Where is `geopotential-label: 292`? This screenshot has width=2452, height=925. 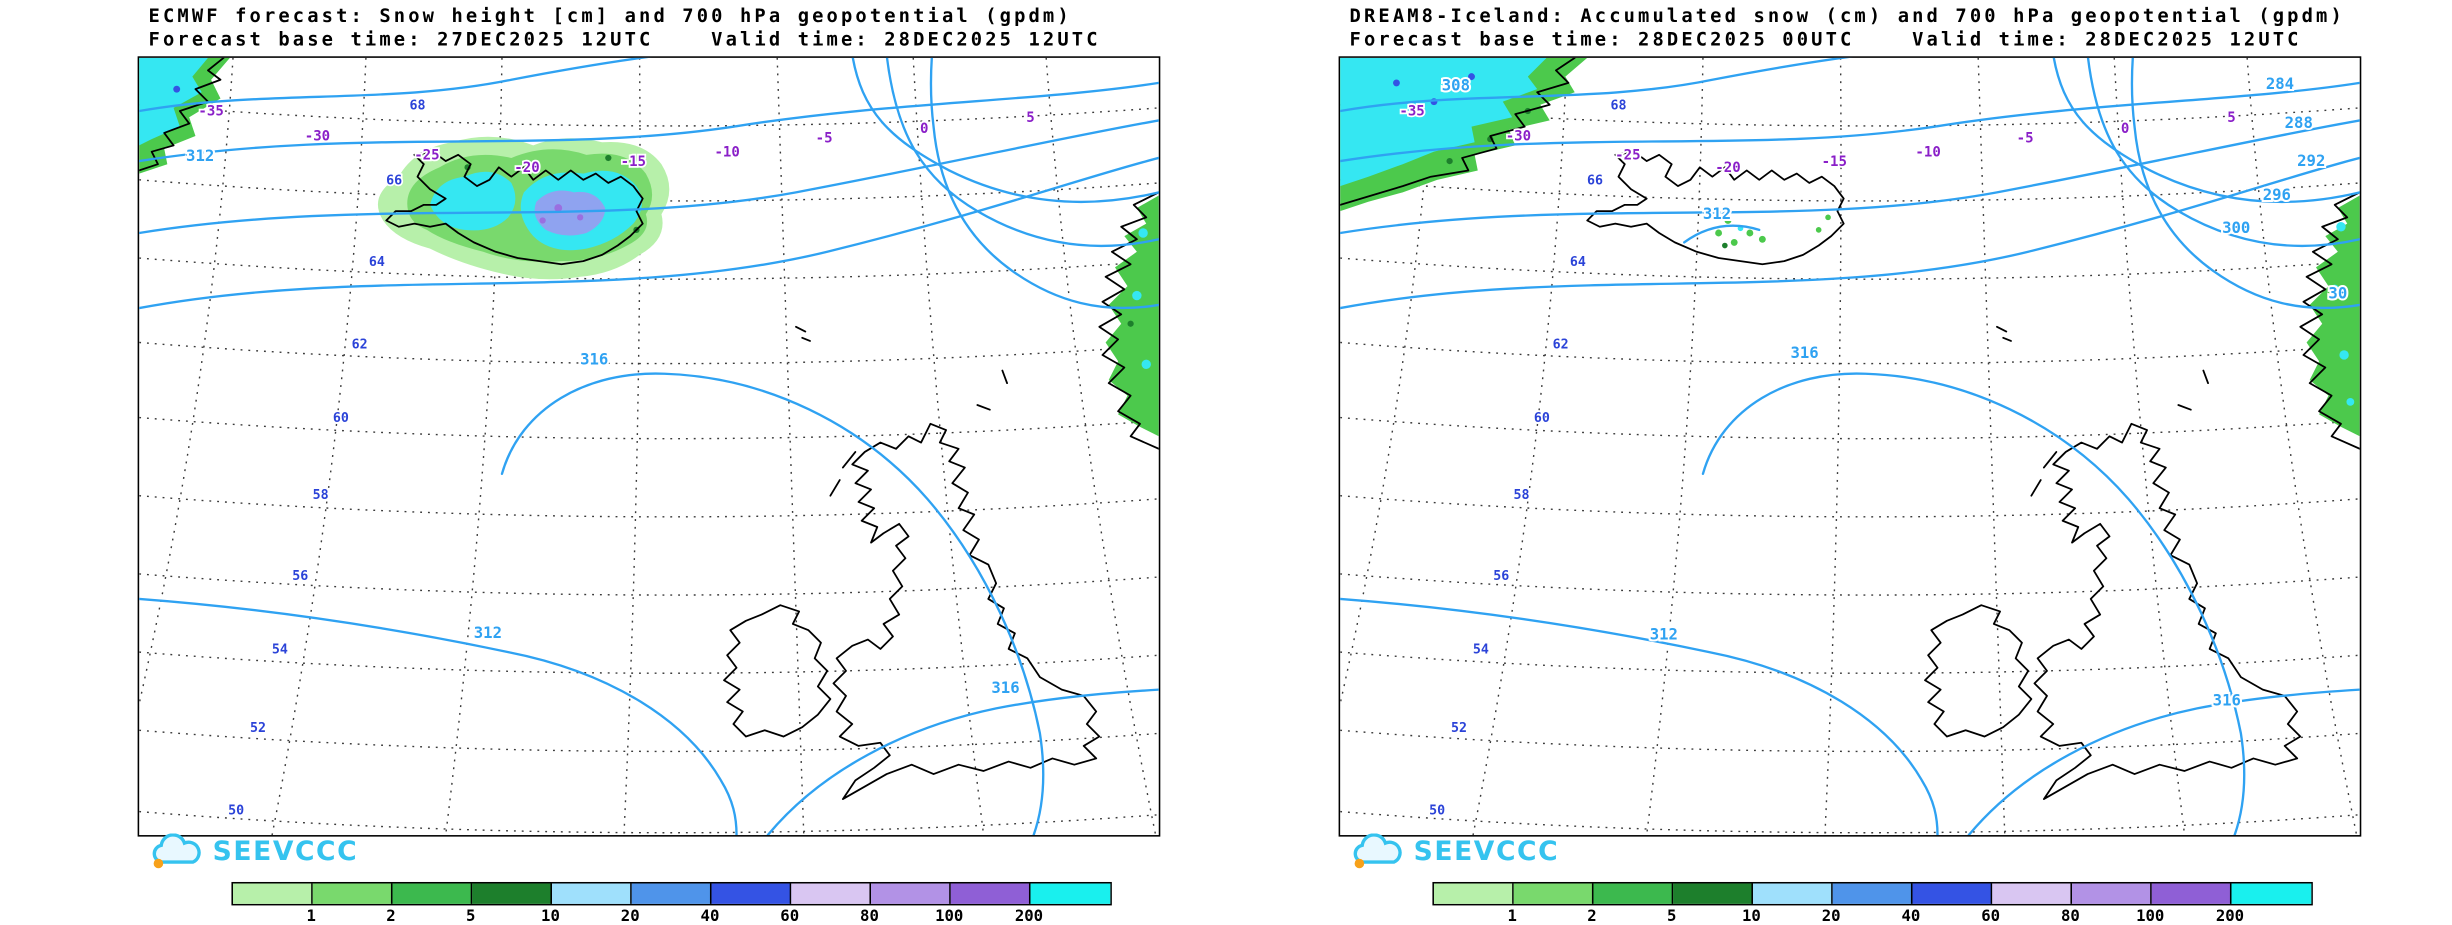 geopotential-label: 292 is located at coordinates (2311, 160).